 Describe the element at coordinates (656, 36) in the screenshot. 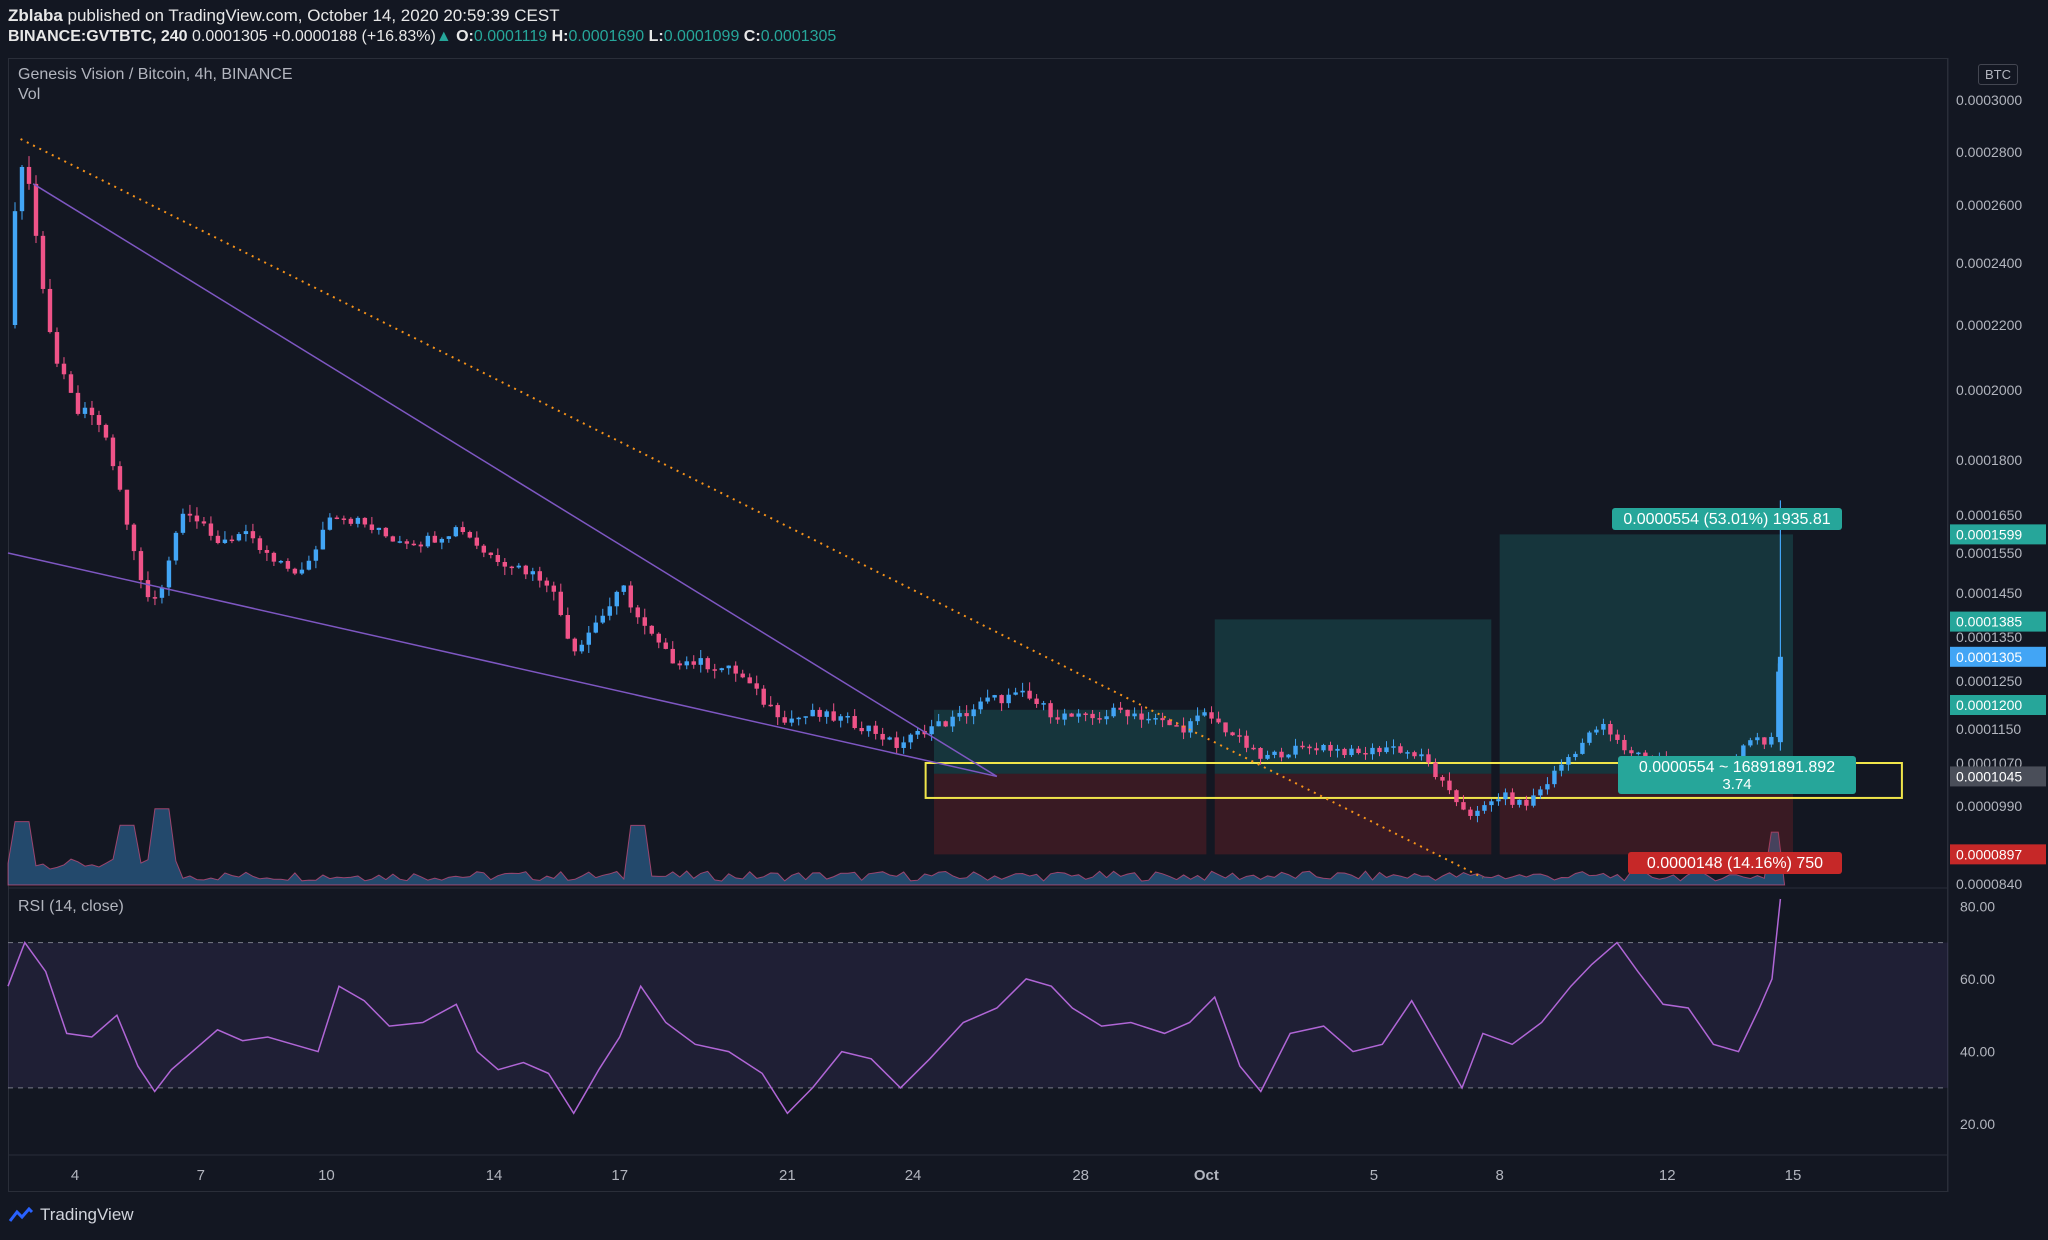

I see `low-label: L:` at that location.